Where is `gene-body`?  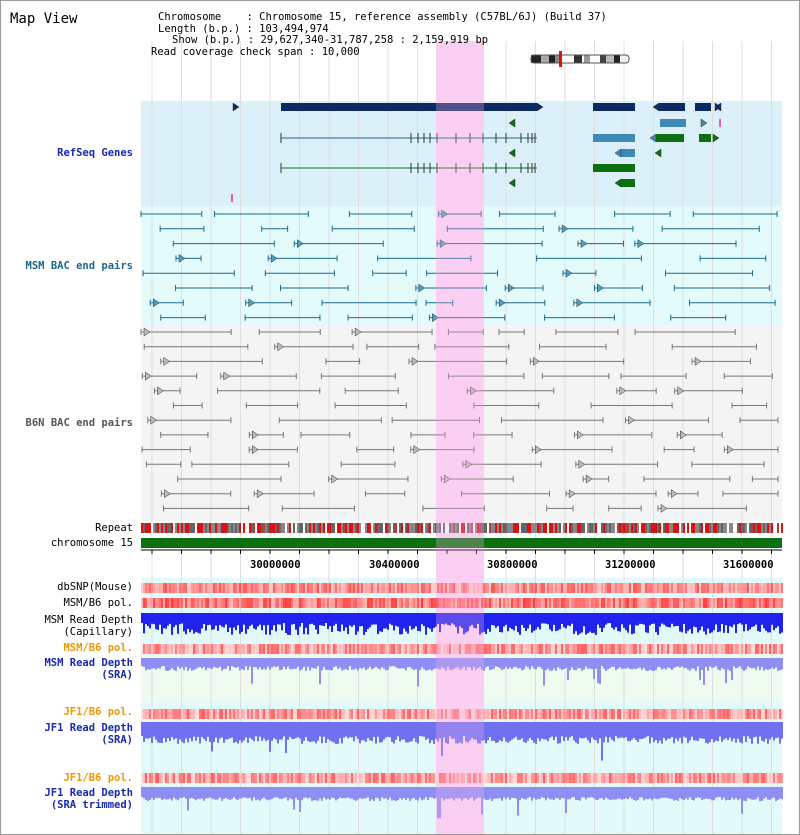 gene-body is located at coordinates (614, 138).